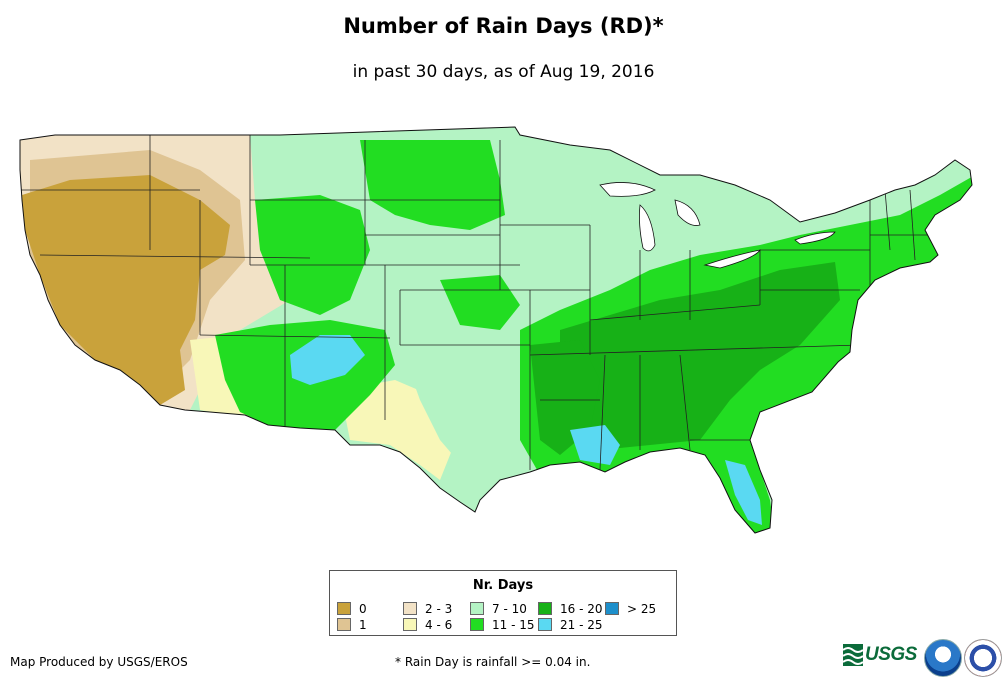 This screenshot has width=1007, height=691. What do you see at coordinates (853, 655) in the screenshot?
I see `usgs-wave-icon` at bounding box center [853, 655].